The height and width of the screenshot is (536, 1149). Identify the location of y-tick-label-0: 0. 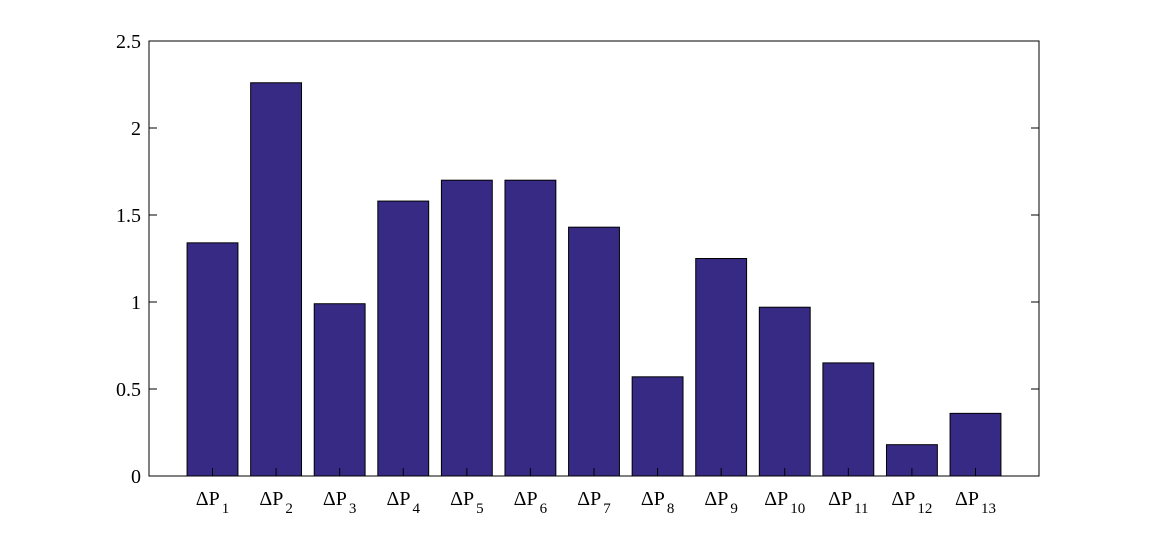
(136, 477).